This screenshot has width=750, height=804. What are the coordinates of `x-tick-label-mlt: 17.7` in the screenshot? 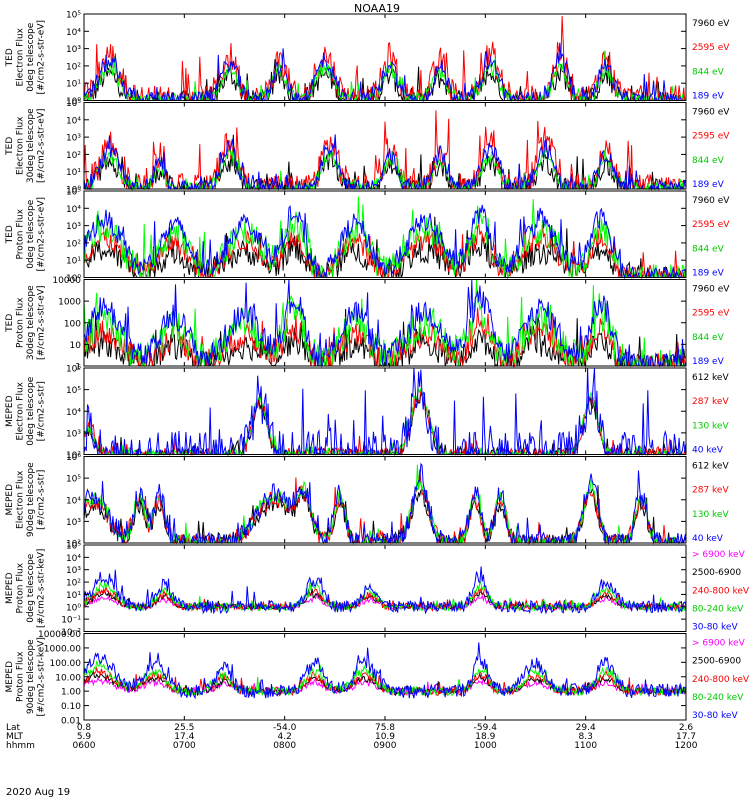 It's located at (686, 737).